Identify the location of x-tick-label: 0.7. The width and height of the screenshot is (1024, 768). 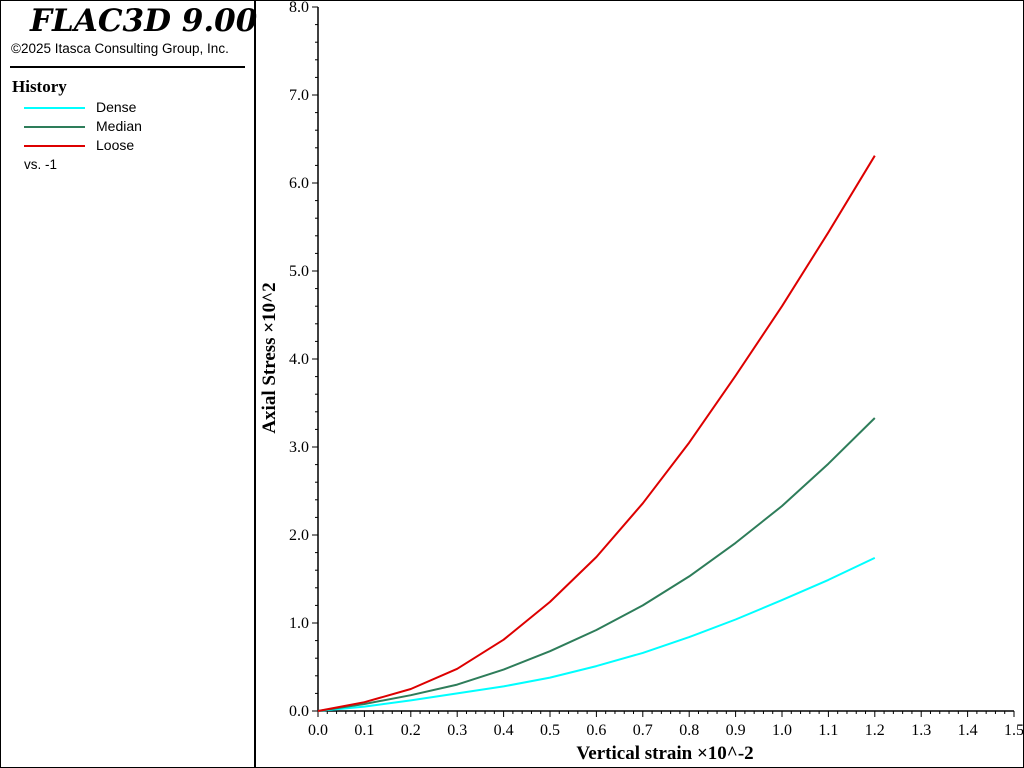
(643, 730).